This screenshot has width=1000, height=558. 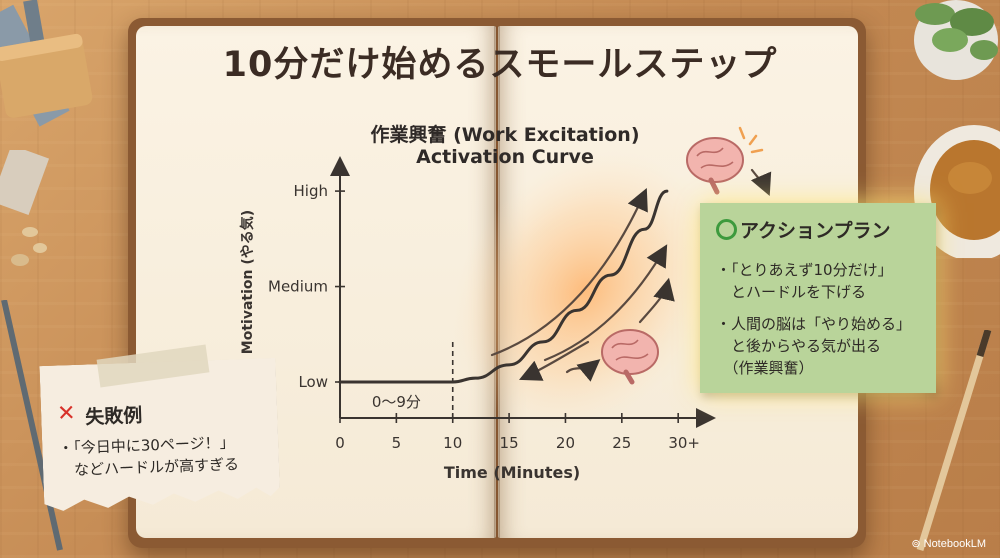 What do you see at coordinates (761, 182) in the screenshot?
I see `motion-arrow-brain` at bounding box center [761, 182].